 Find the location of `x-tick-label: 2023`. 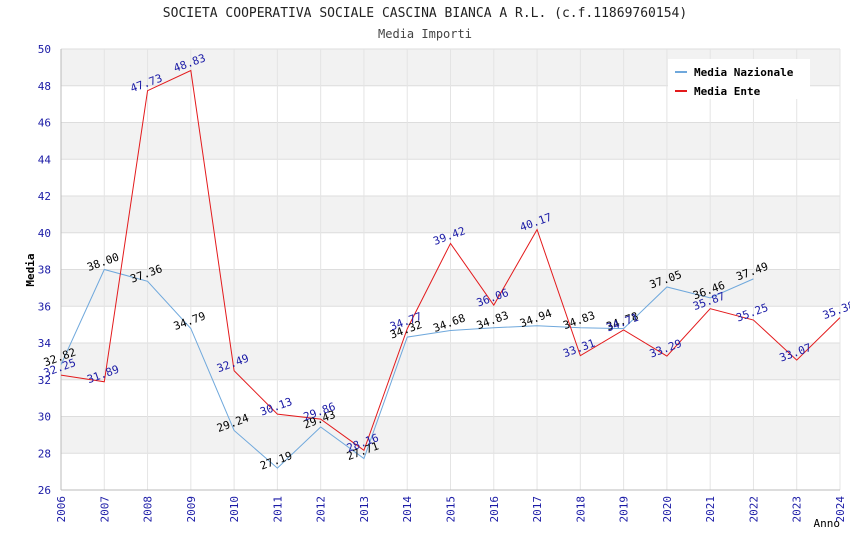

x-tick-label: 2023 is located at coordinates (797, 509).